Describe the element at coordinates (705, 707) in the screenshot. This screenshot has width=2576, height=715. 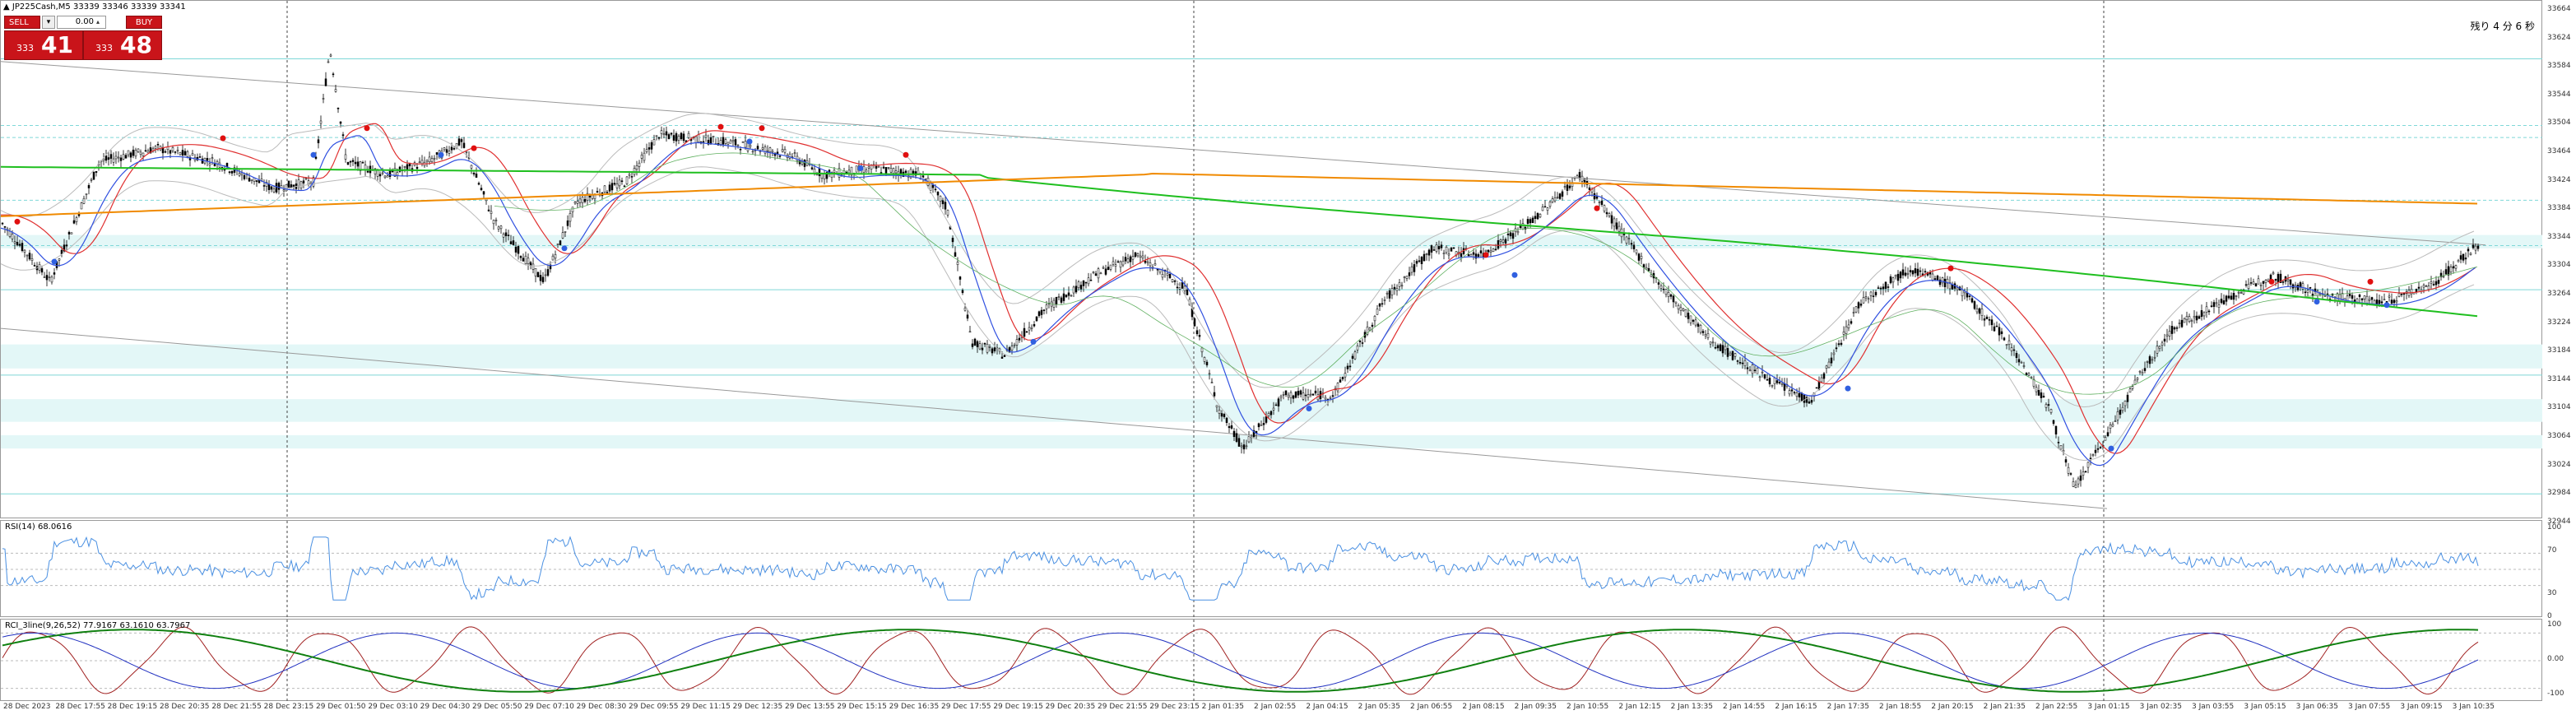
I see `time-tick-label: 29 Dec 11:15` at that location.